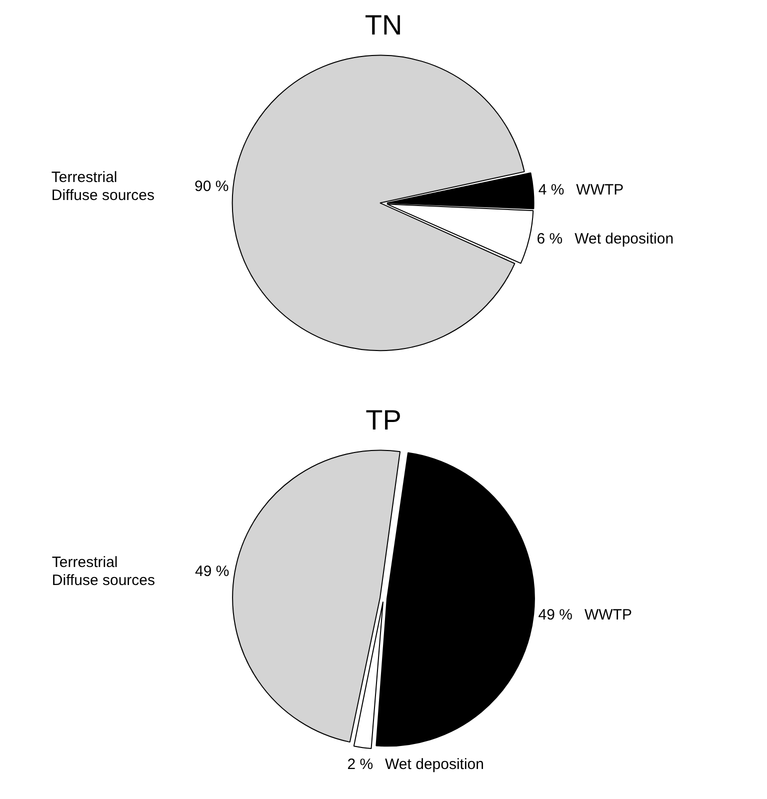 The image size is (767, 799). Describe the element at coordinates (211, 187) in the screenshot. I see `data-label: 90 %` at that location.